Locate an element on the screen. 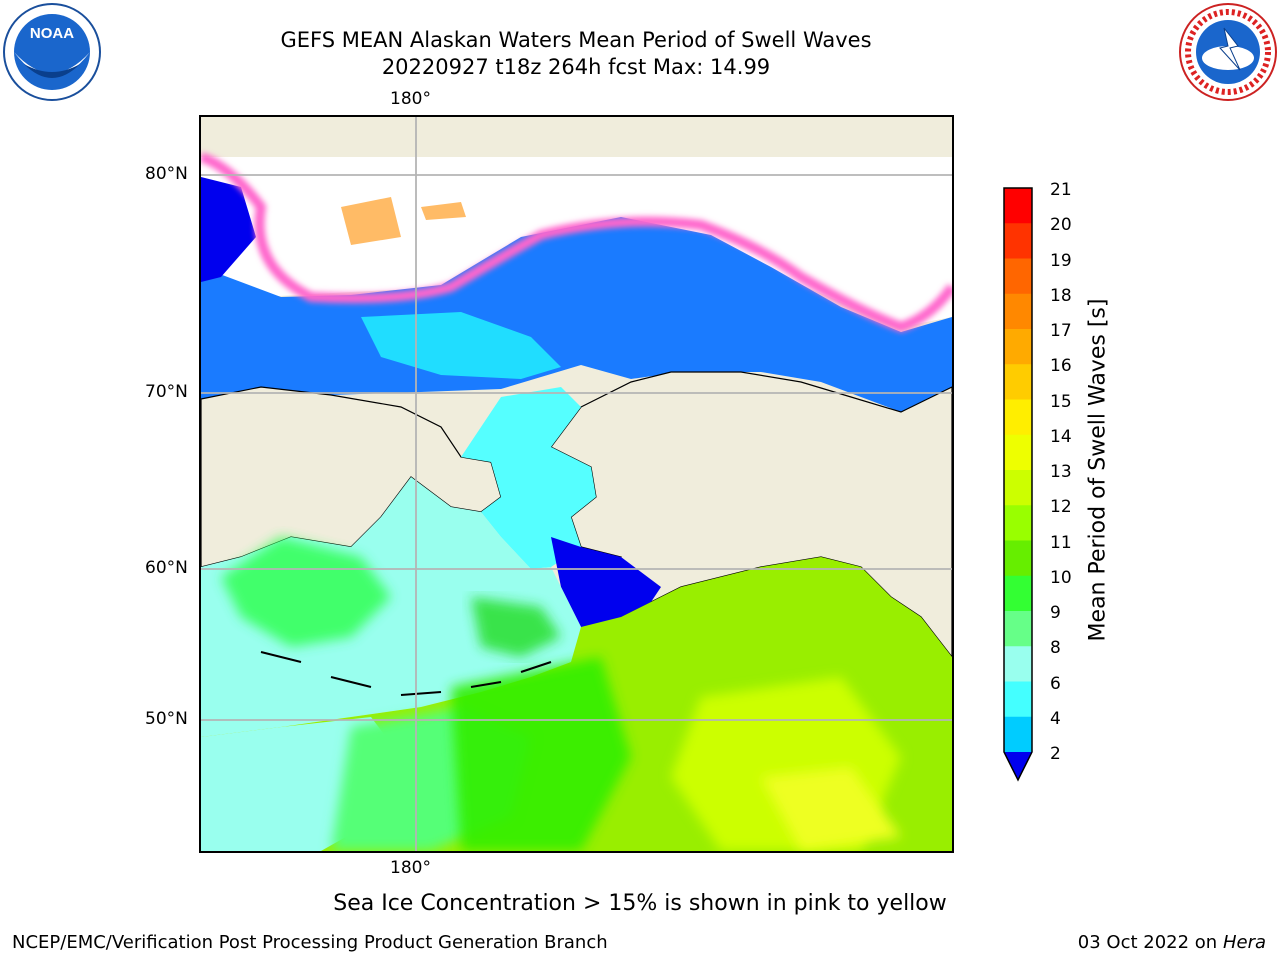  colorbar is located at coordinates (1020, 486).